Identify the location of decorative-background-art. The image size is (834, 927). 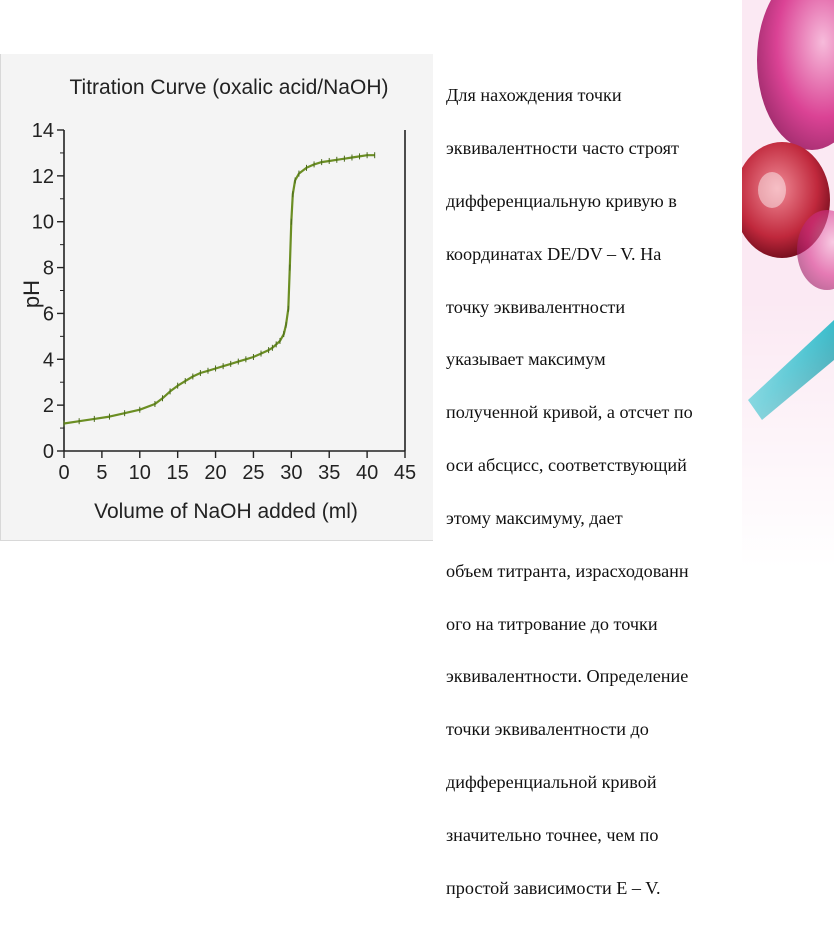
(788, 284).